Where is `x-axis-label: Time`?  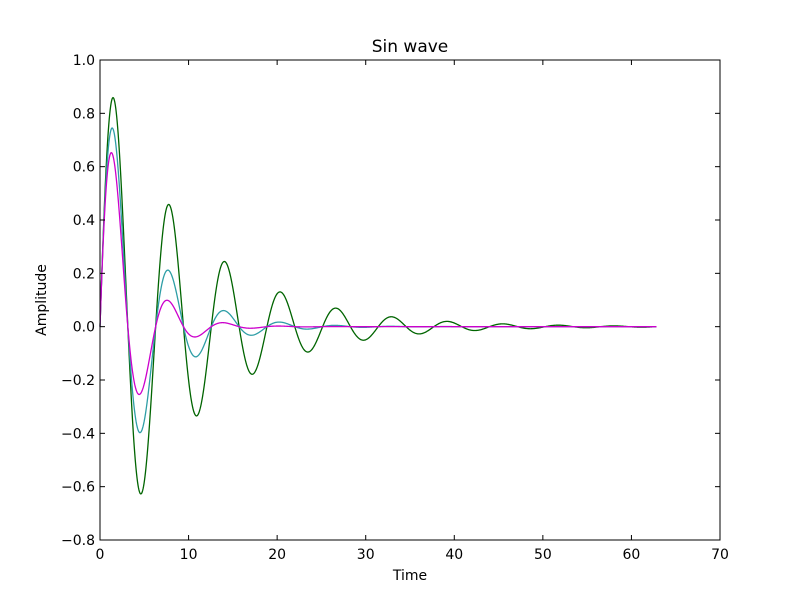 x-axis-label: Time is located at coordinates (409, 576).